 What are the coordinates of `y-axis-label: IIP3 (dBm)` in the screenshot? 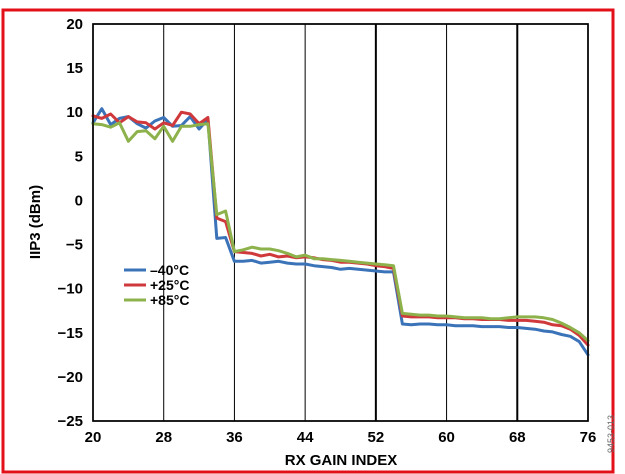 It's located at (35, 222).